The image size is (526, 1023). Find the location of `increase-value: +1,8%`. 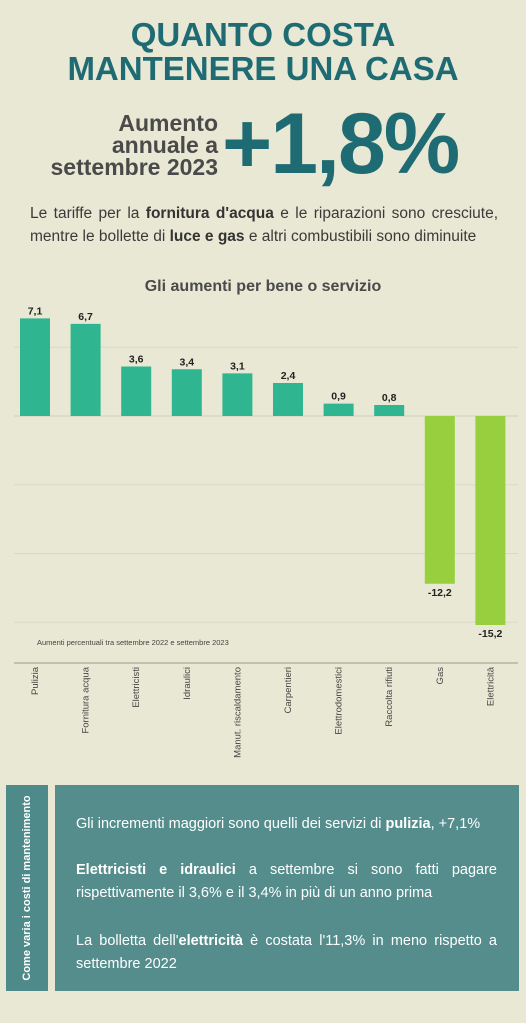

increase-value: +1,8% is located at coordinates (341, 144).